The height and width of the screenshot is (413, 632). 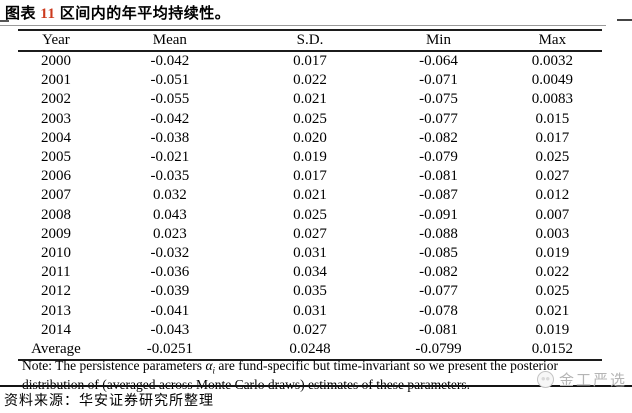 I want to click on table-cell: -0.075, so click(x=438, y=99).